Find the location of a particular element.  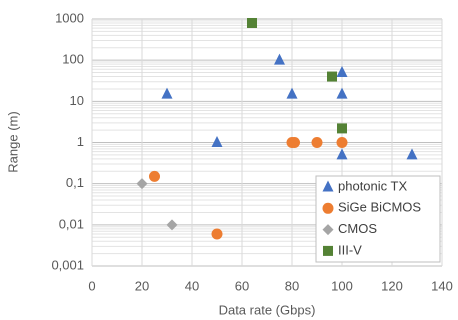

x-tick-label: 40 is located at coordinates (192, 285).